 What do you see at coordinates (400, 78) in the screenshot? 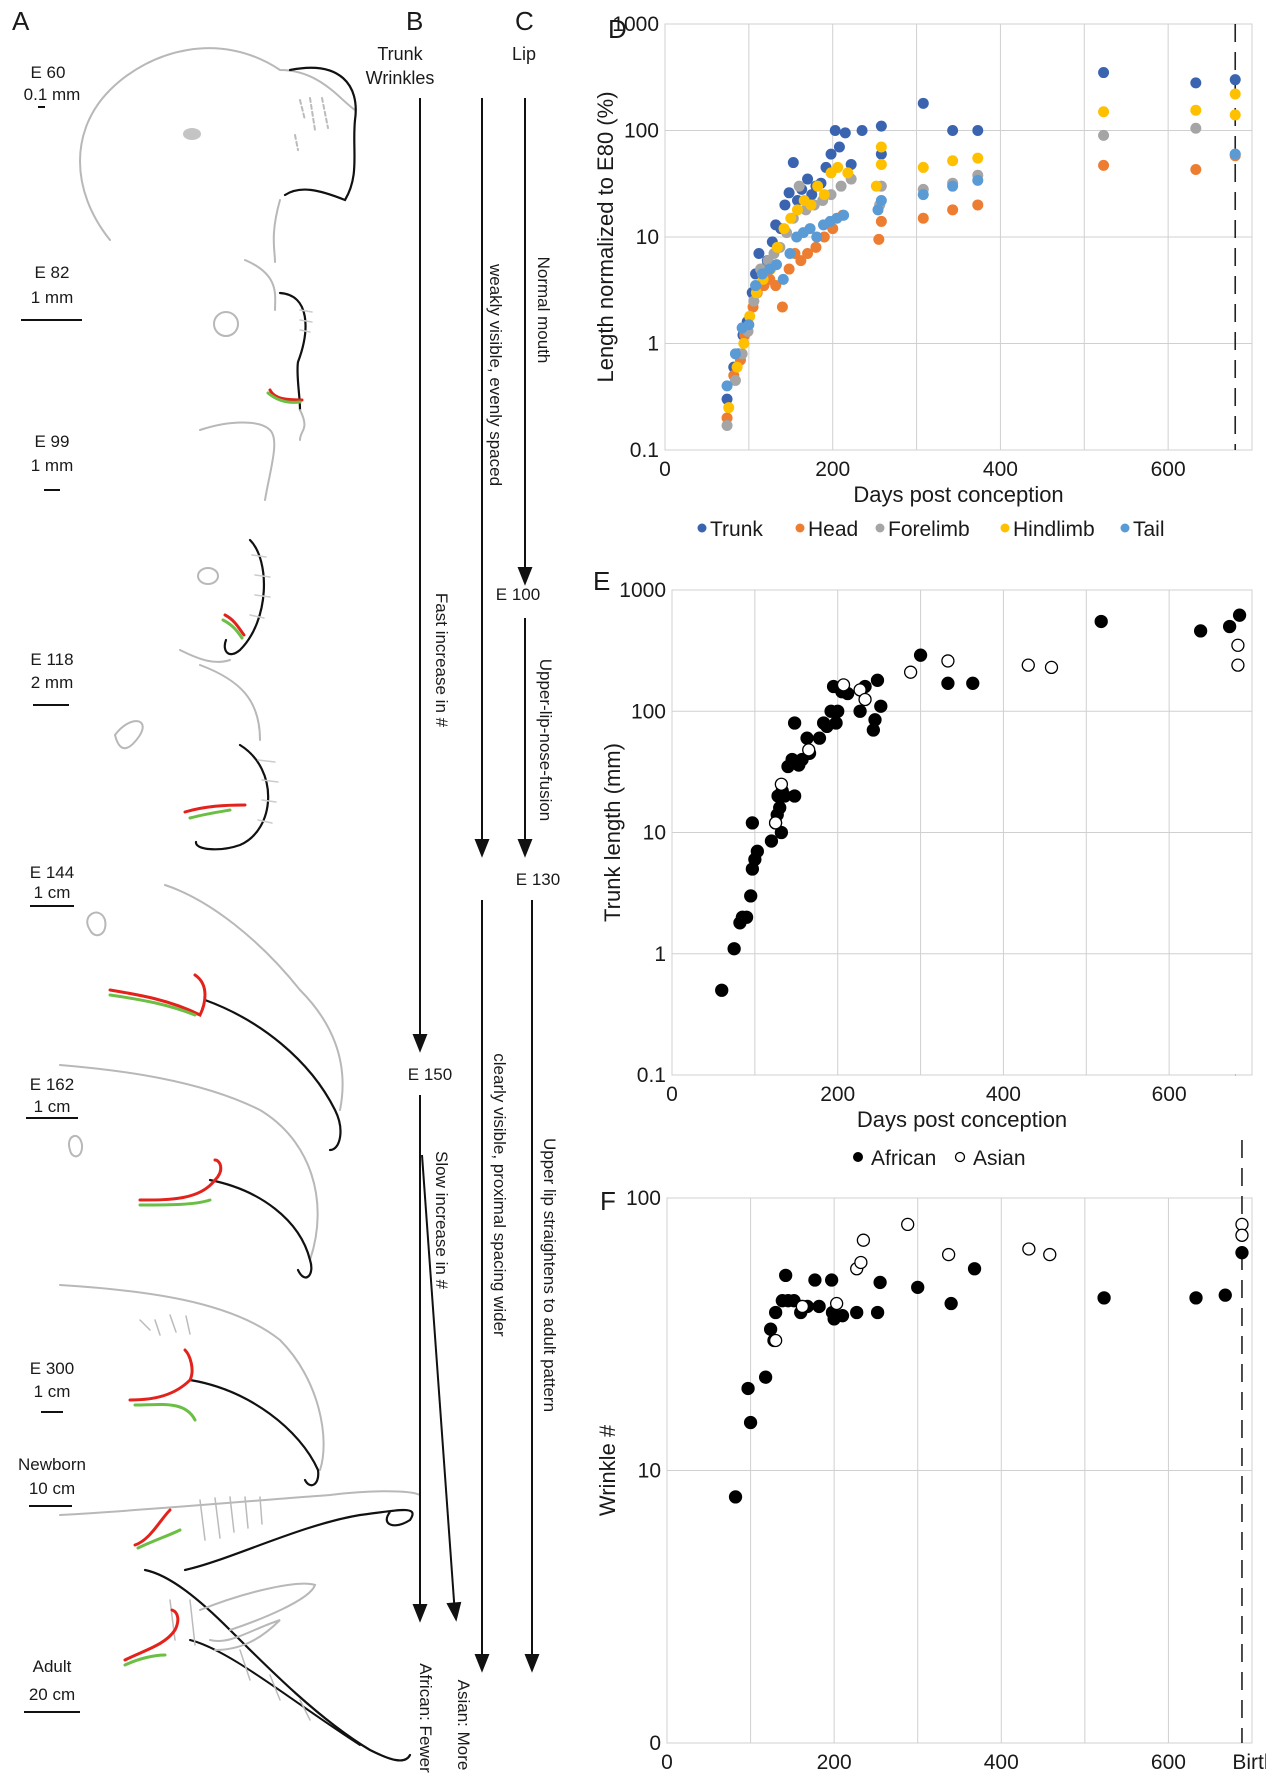
I see `timeline-b-title: Wrinkles` at bounding box center [400, 78].